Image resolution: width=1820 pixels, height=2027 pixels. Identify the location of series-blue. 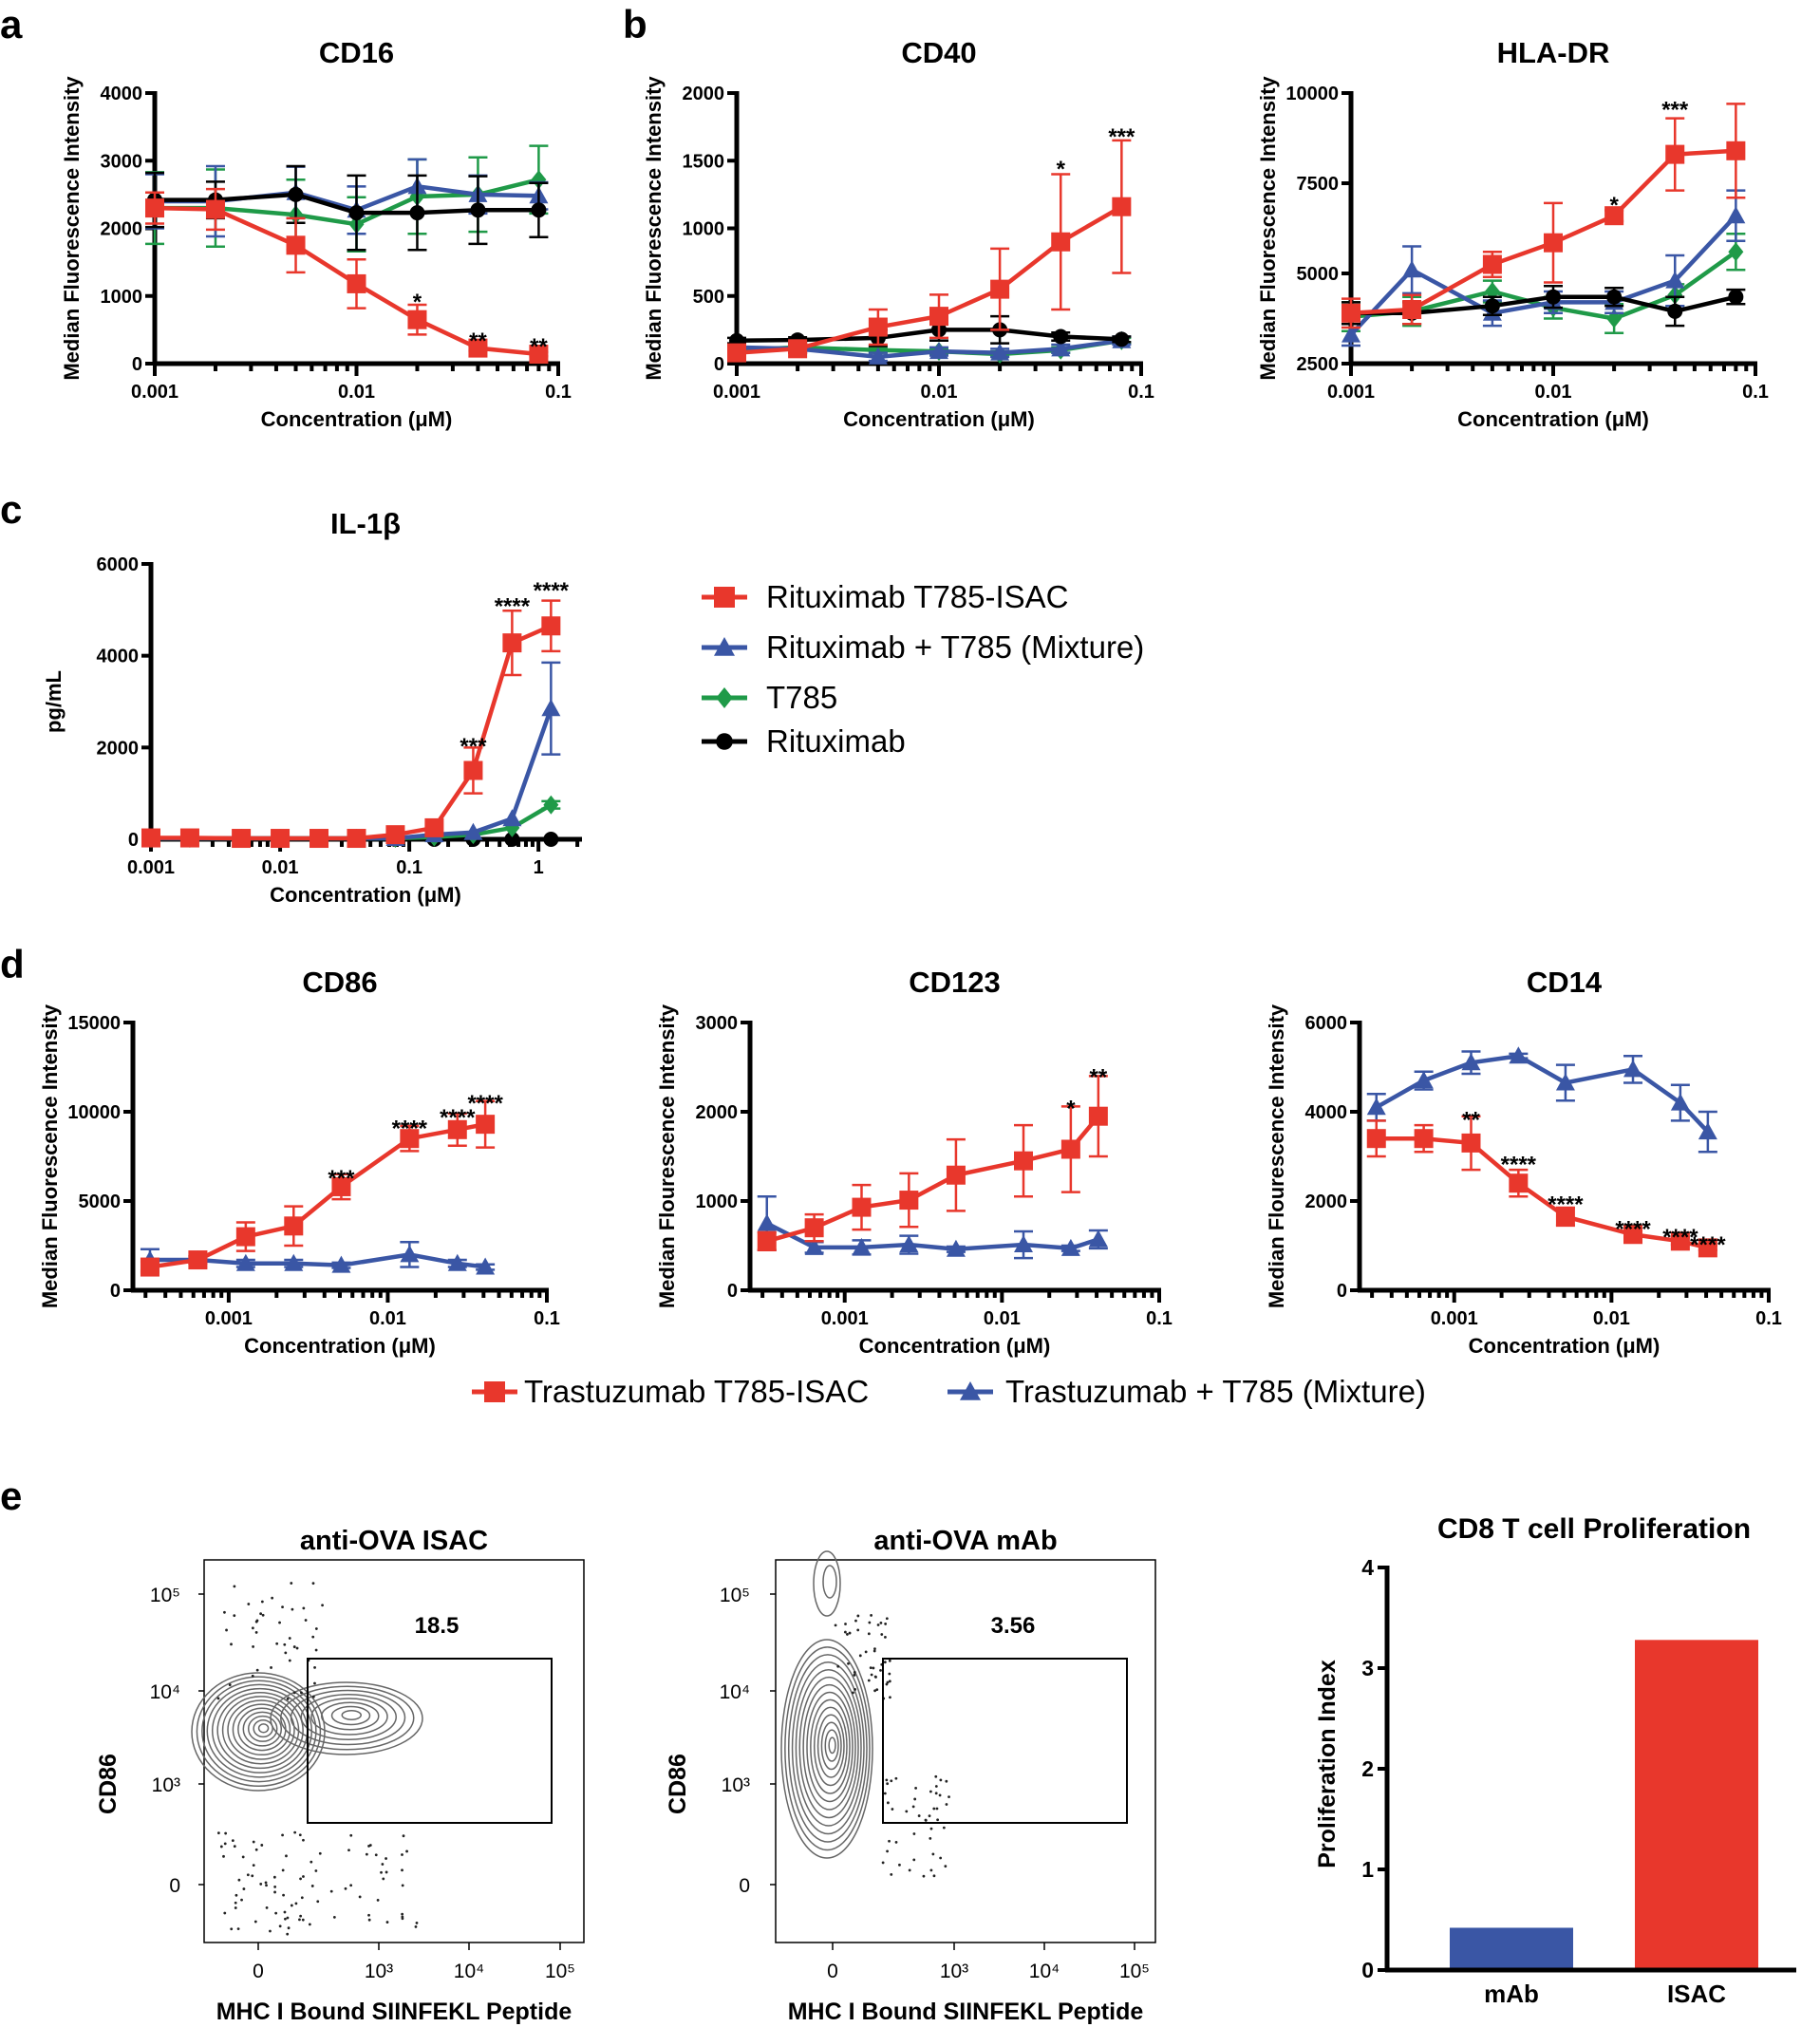
(1541, 1100).